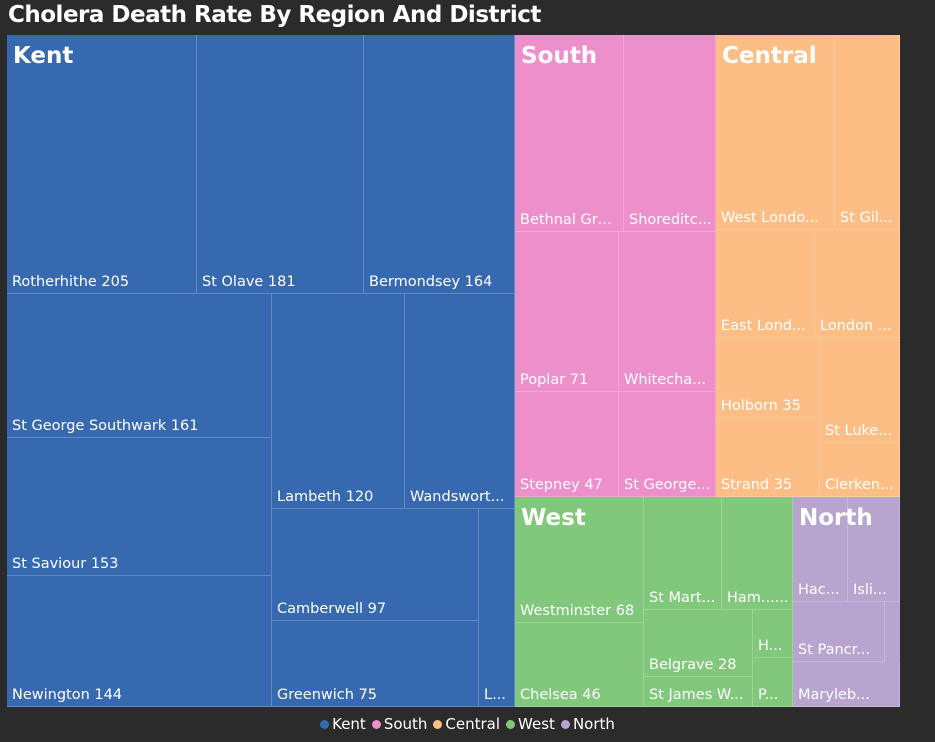 The height and width of the screenshot is (742, 935). What do you see at coordinates (473, 724) in the screenshot?
I see `legend-label: Central` at bounding box center [473, 724].